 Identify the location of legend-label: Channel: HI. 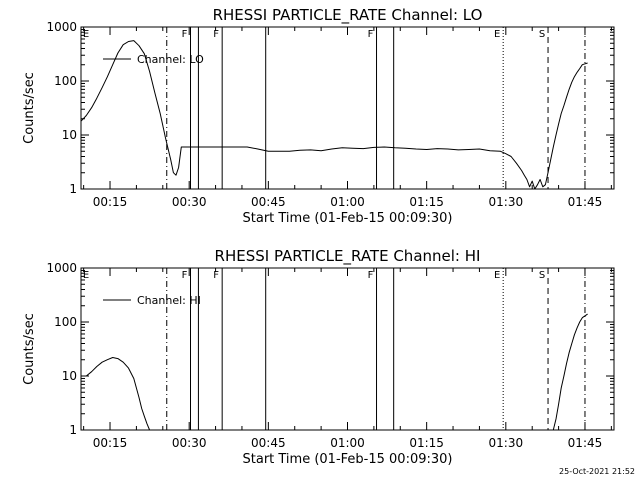
(169, 300).